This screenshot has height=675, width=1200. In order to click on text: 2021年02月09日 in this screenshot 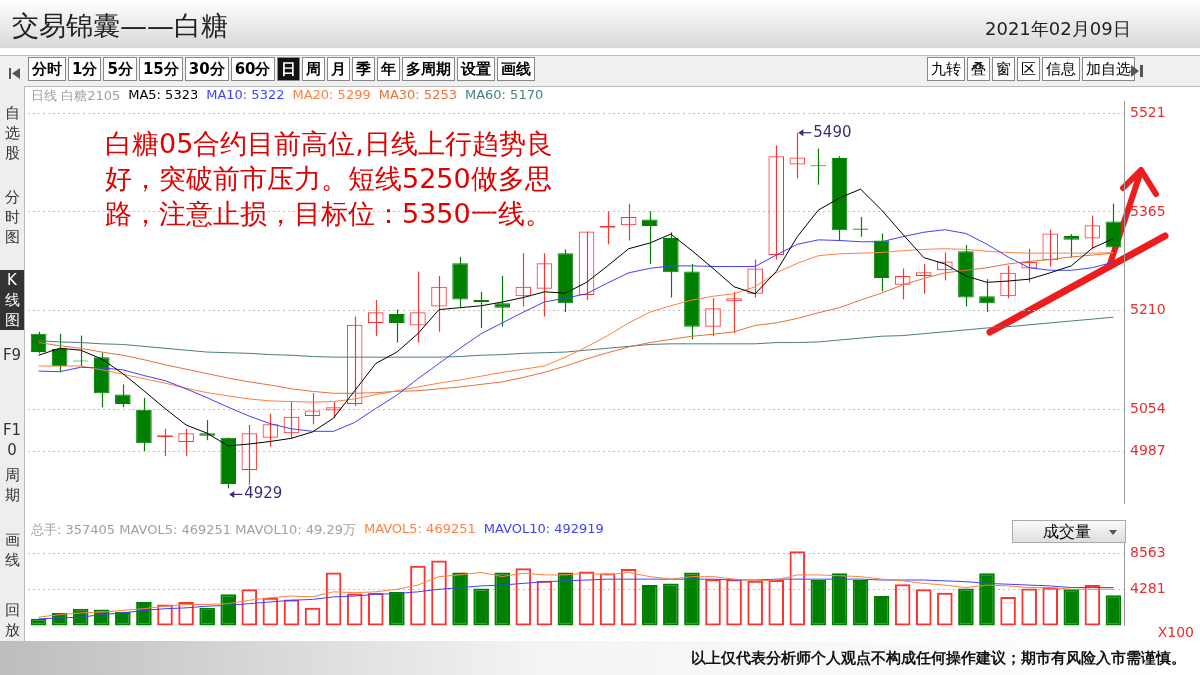, I will do `click(1058, 29)`.